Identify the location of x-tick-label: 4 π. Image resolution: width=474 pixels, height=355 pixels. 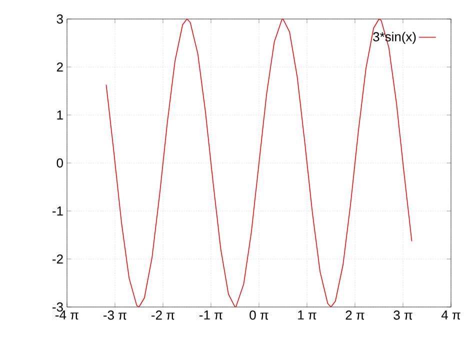
(450, 315).